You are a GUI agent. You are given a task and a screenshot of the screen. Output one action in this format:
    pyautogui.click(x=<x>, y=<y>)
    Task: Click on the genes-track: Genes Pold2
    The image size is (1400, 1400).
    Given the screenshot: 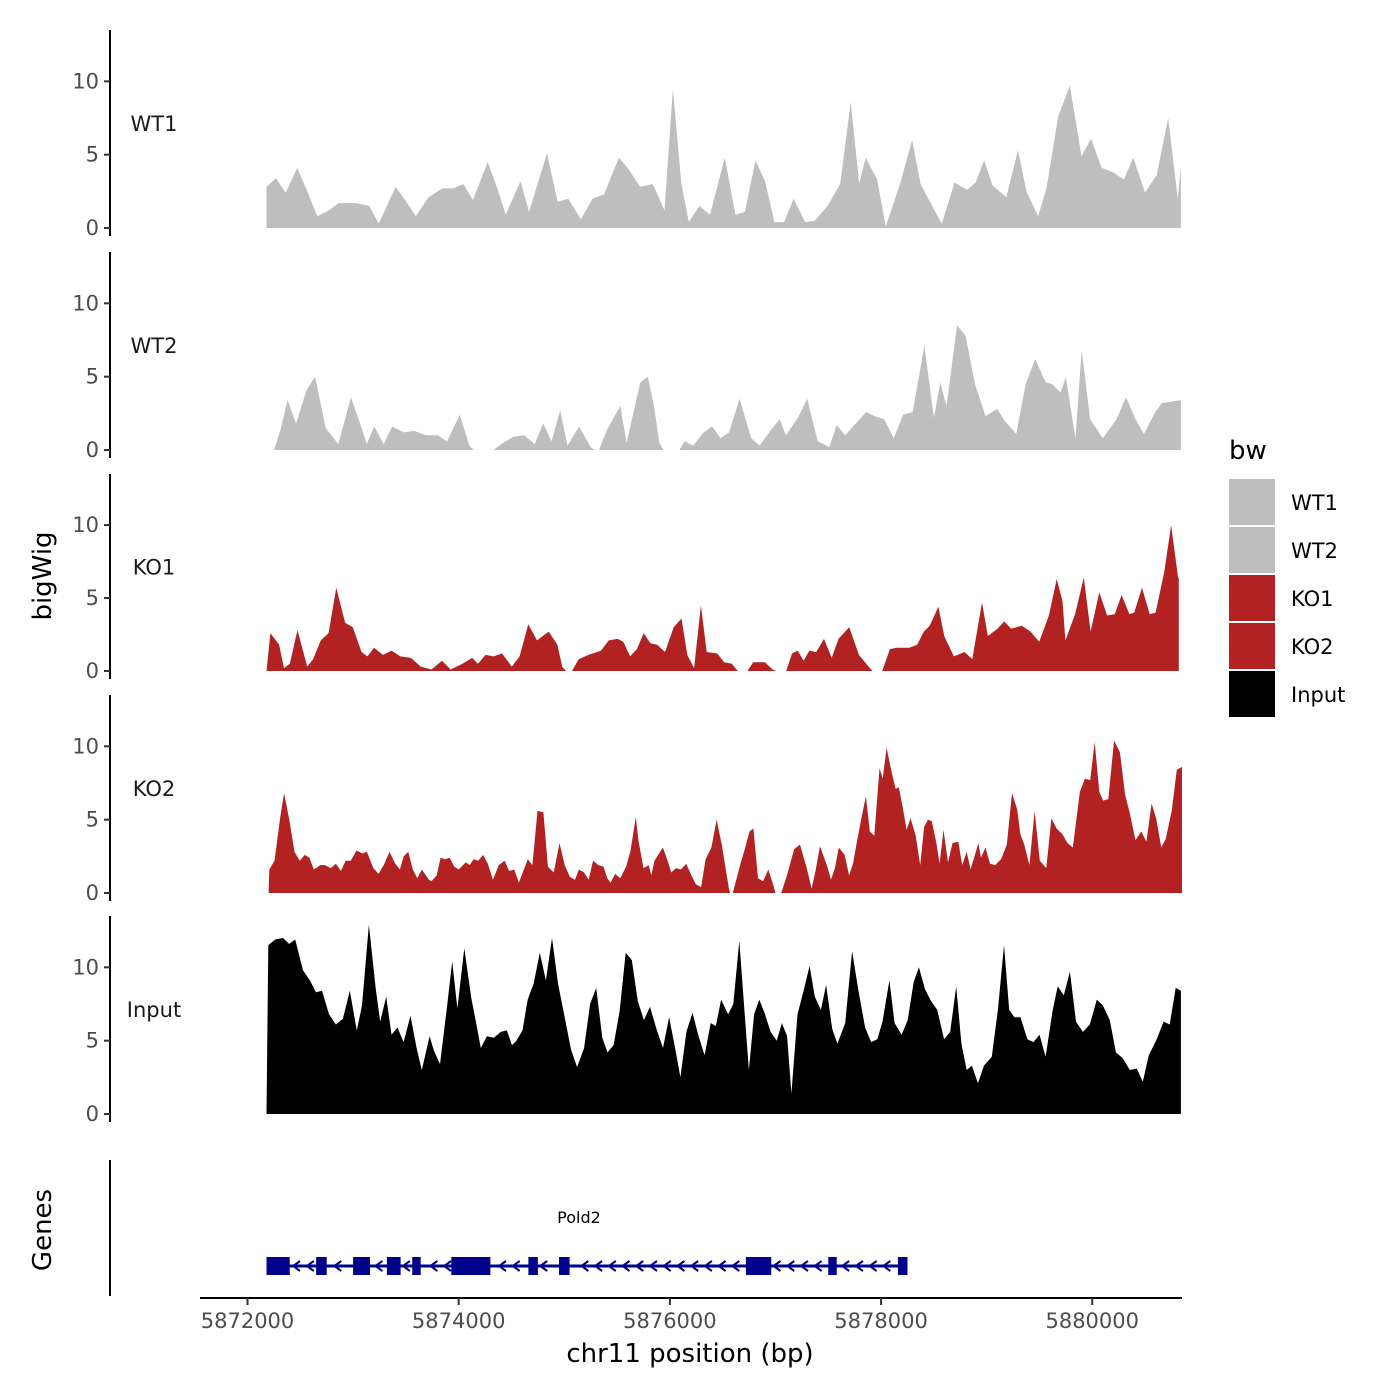 What is the action you would take?
    pyautogui.click(x=468, y=1228)
    